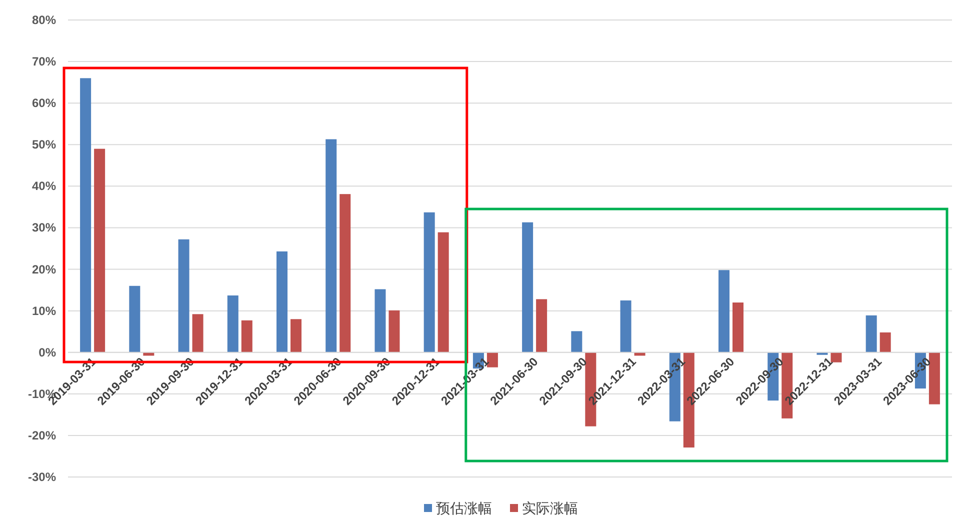  I want to click on y-tick-label: 60%, so click(44, 103).